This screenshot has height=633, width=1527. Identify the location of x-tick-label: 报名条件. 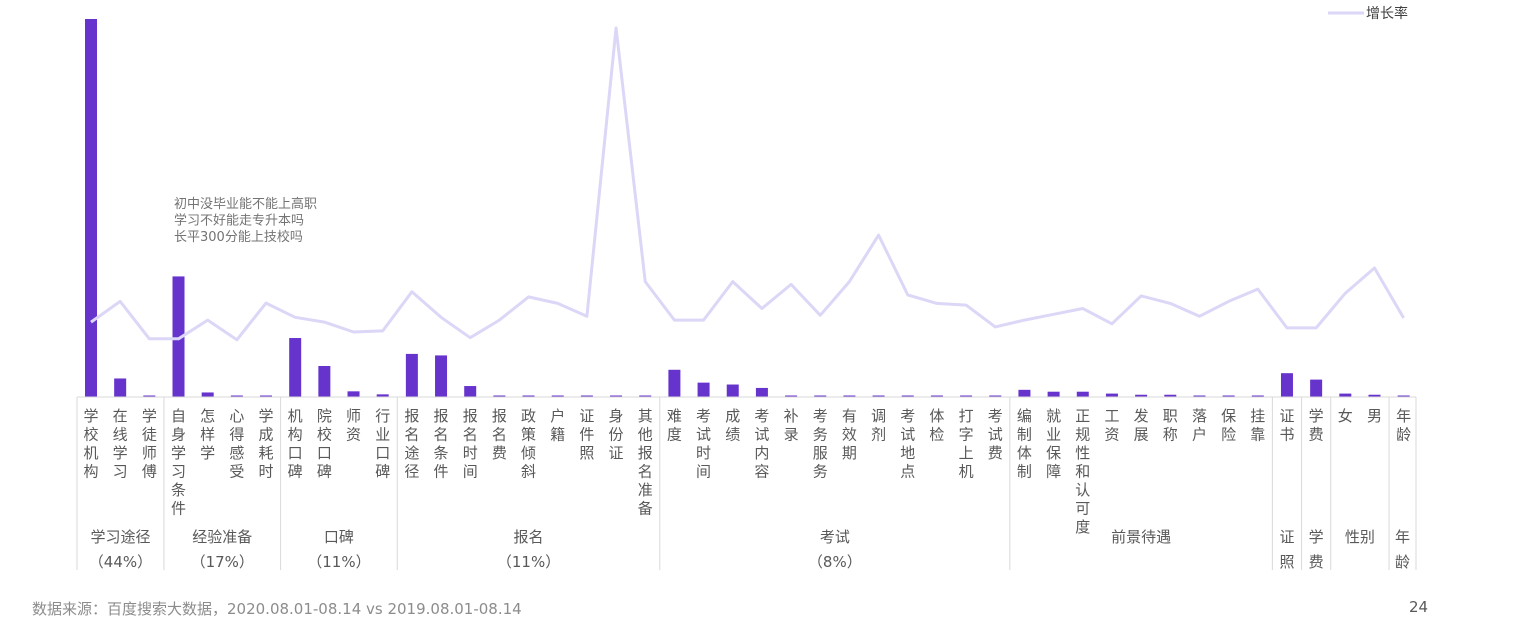
(441, 444).